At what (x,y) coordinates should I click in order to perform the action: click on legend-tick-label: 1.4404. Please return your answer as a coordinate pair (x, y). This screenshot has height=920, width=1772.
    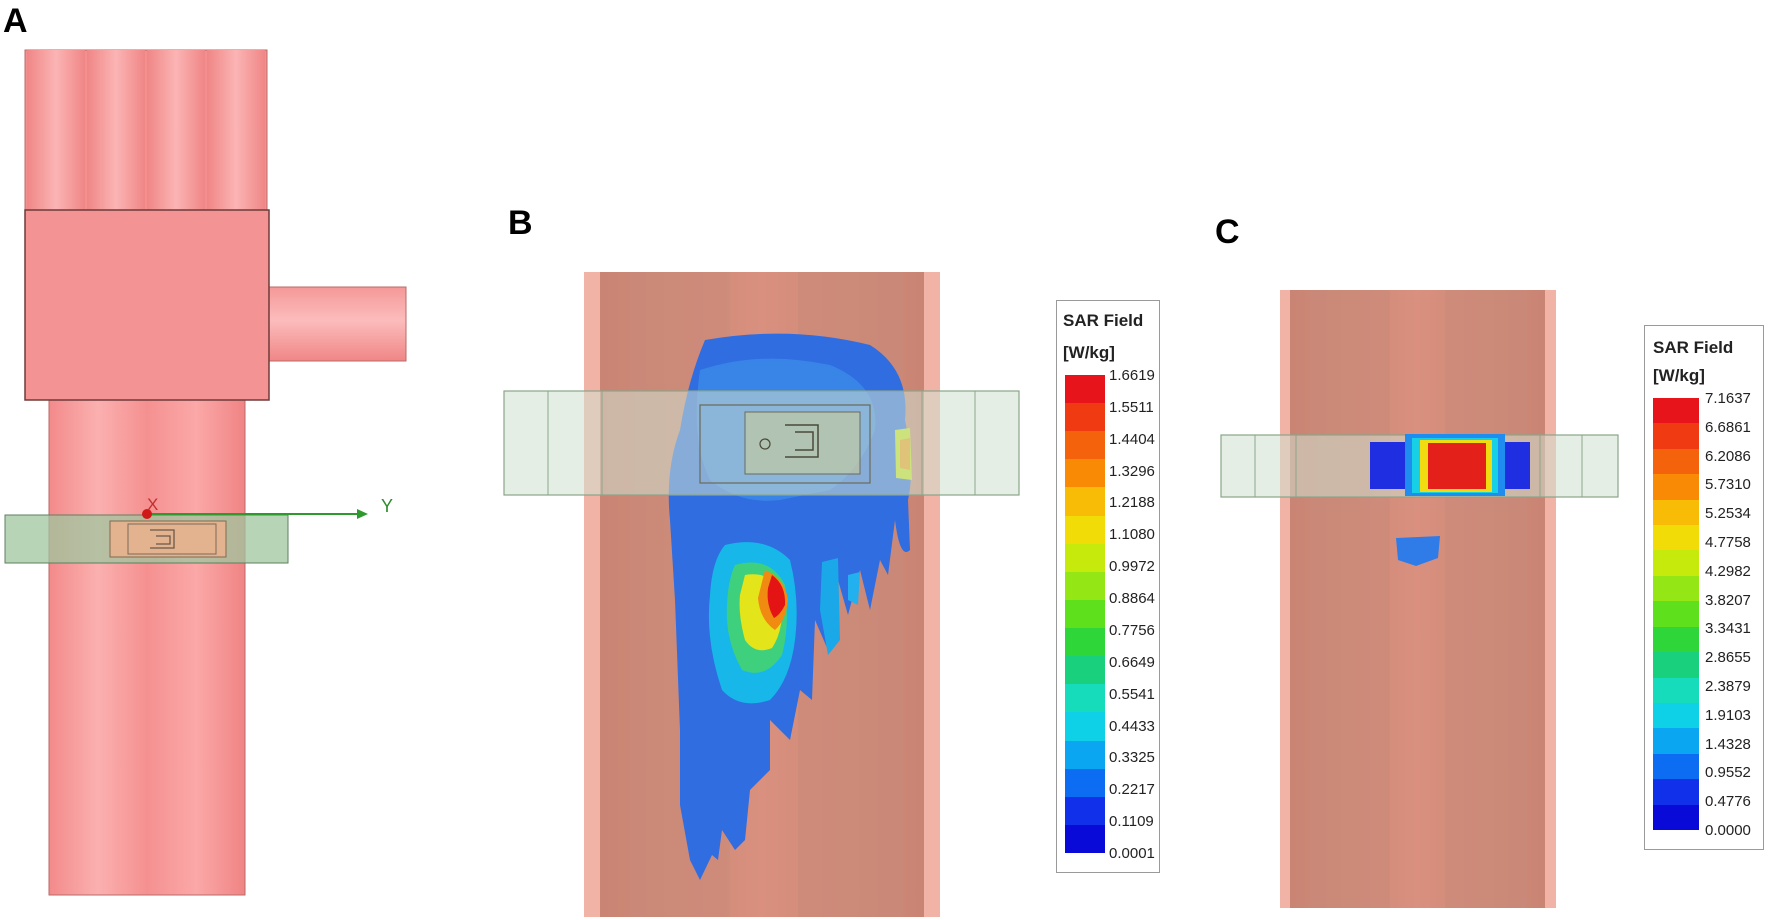
    Looking at the image, I should click on (1132, 439).